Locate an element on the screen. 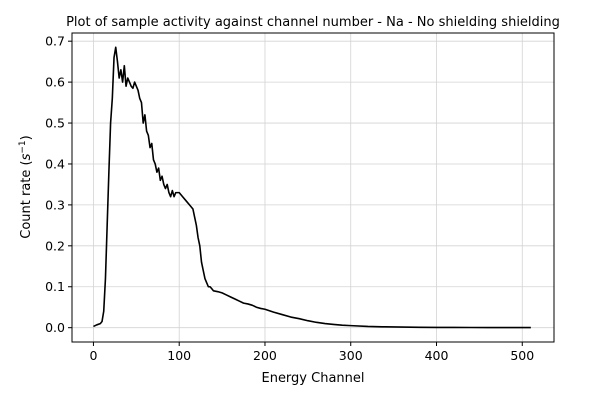 This screenshot has height=400, width=600. y-tick-label: 0.6 is located at coordinates (55, 82).